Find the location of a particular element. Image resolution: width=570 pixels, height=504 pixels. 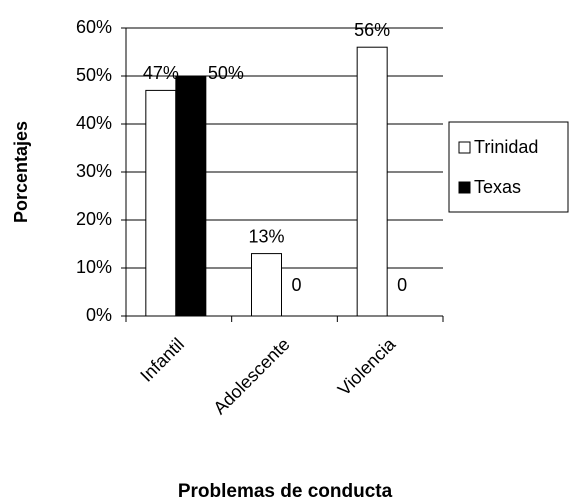

y-tick-label: 10% is located at coordinates (94, 267).